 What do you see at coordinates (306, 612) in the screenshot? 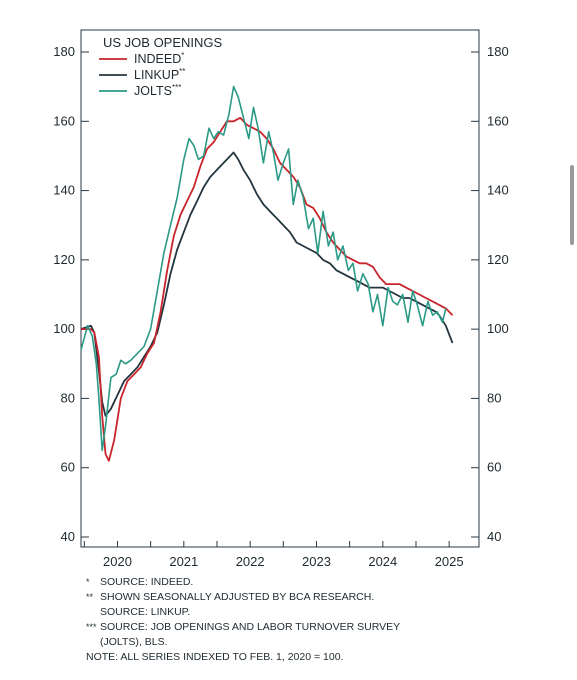
I see `footnote-row: SOURCE: LINKUP.` at bounding box center [306, 612].